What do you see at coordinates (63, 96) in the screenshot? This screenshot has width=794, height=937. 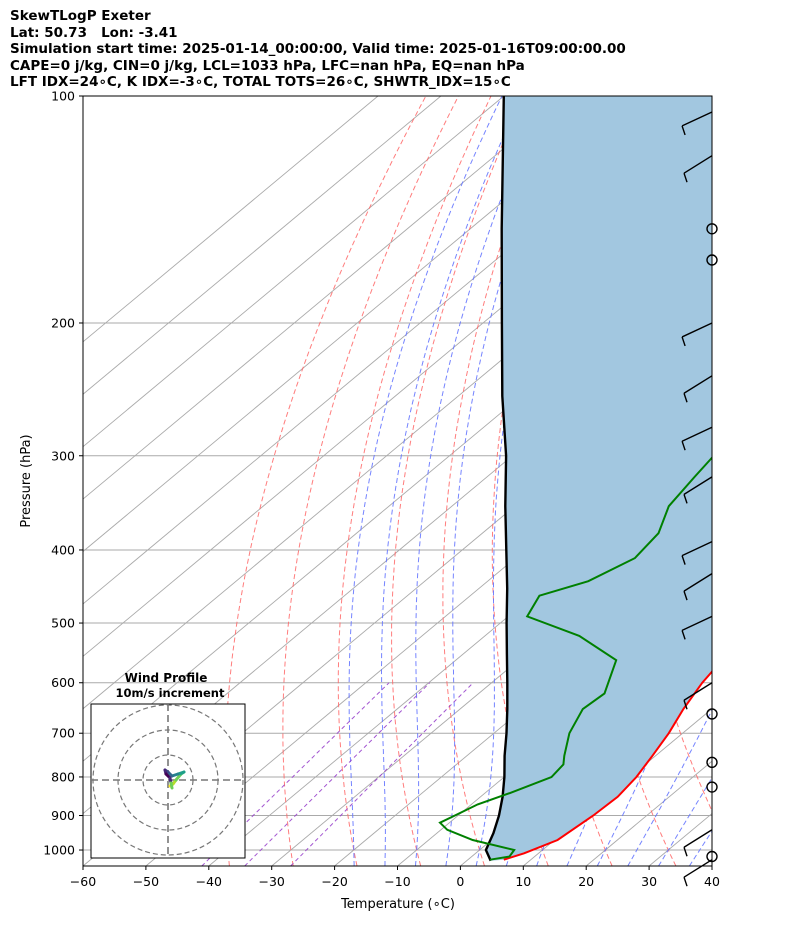 I see `y-tick-label: 100` at bounding box center [63, 96].